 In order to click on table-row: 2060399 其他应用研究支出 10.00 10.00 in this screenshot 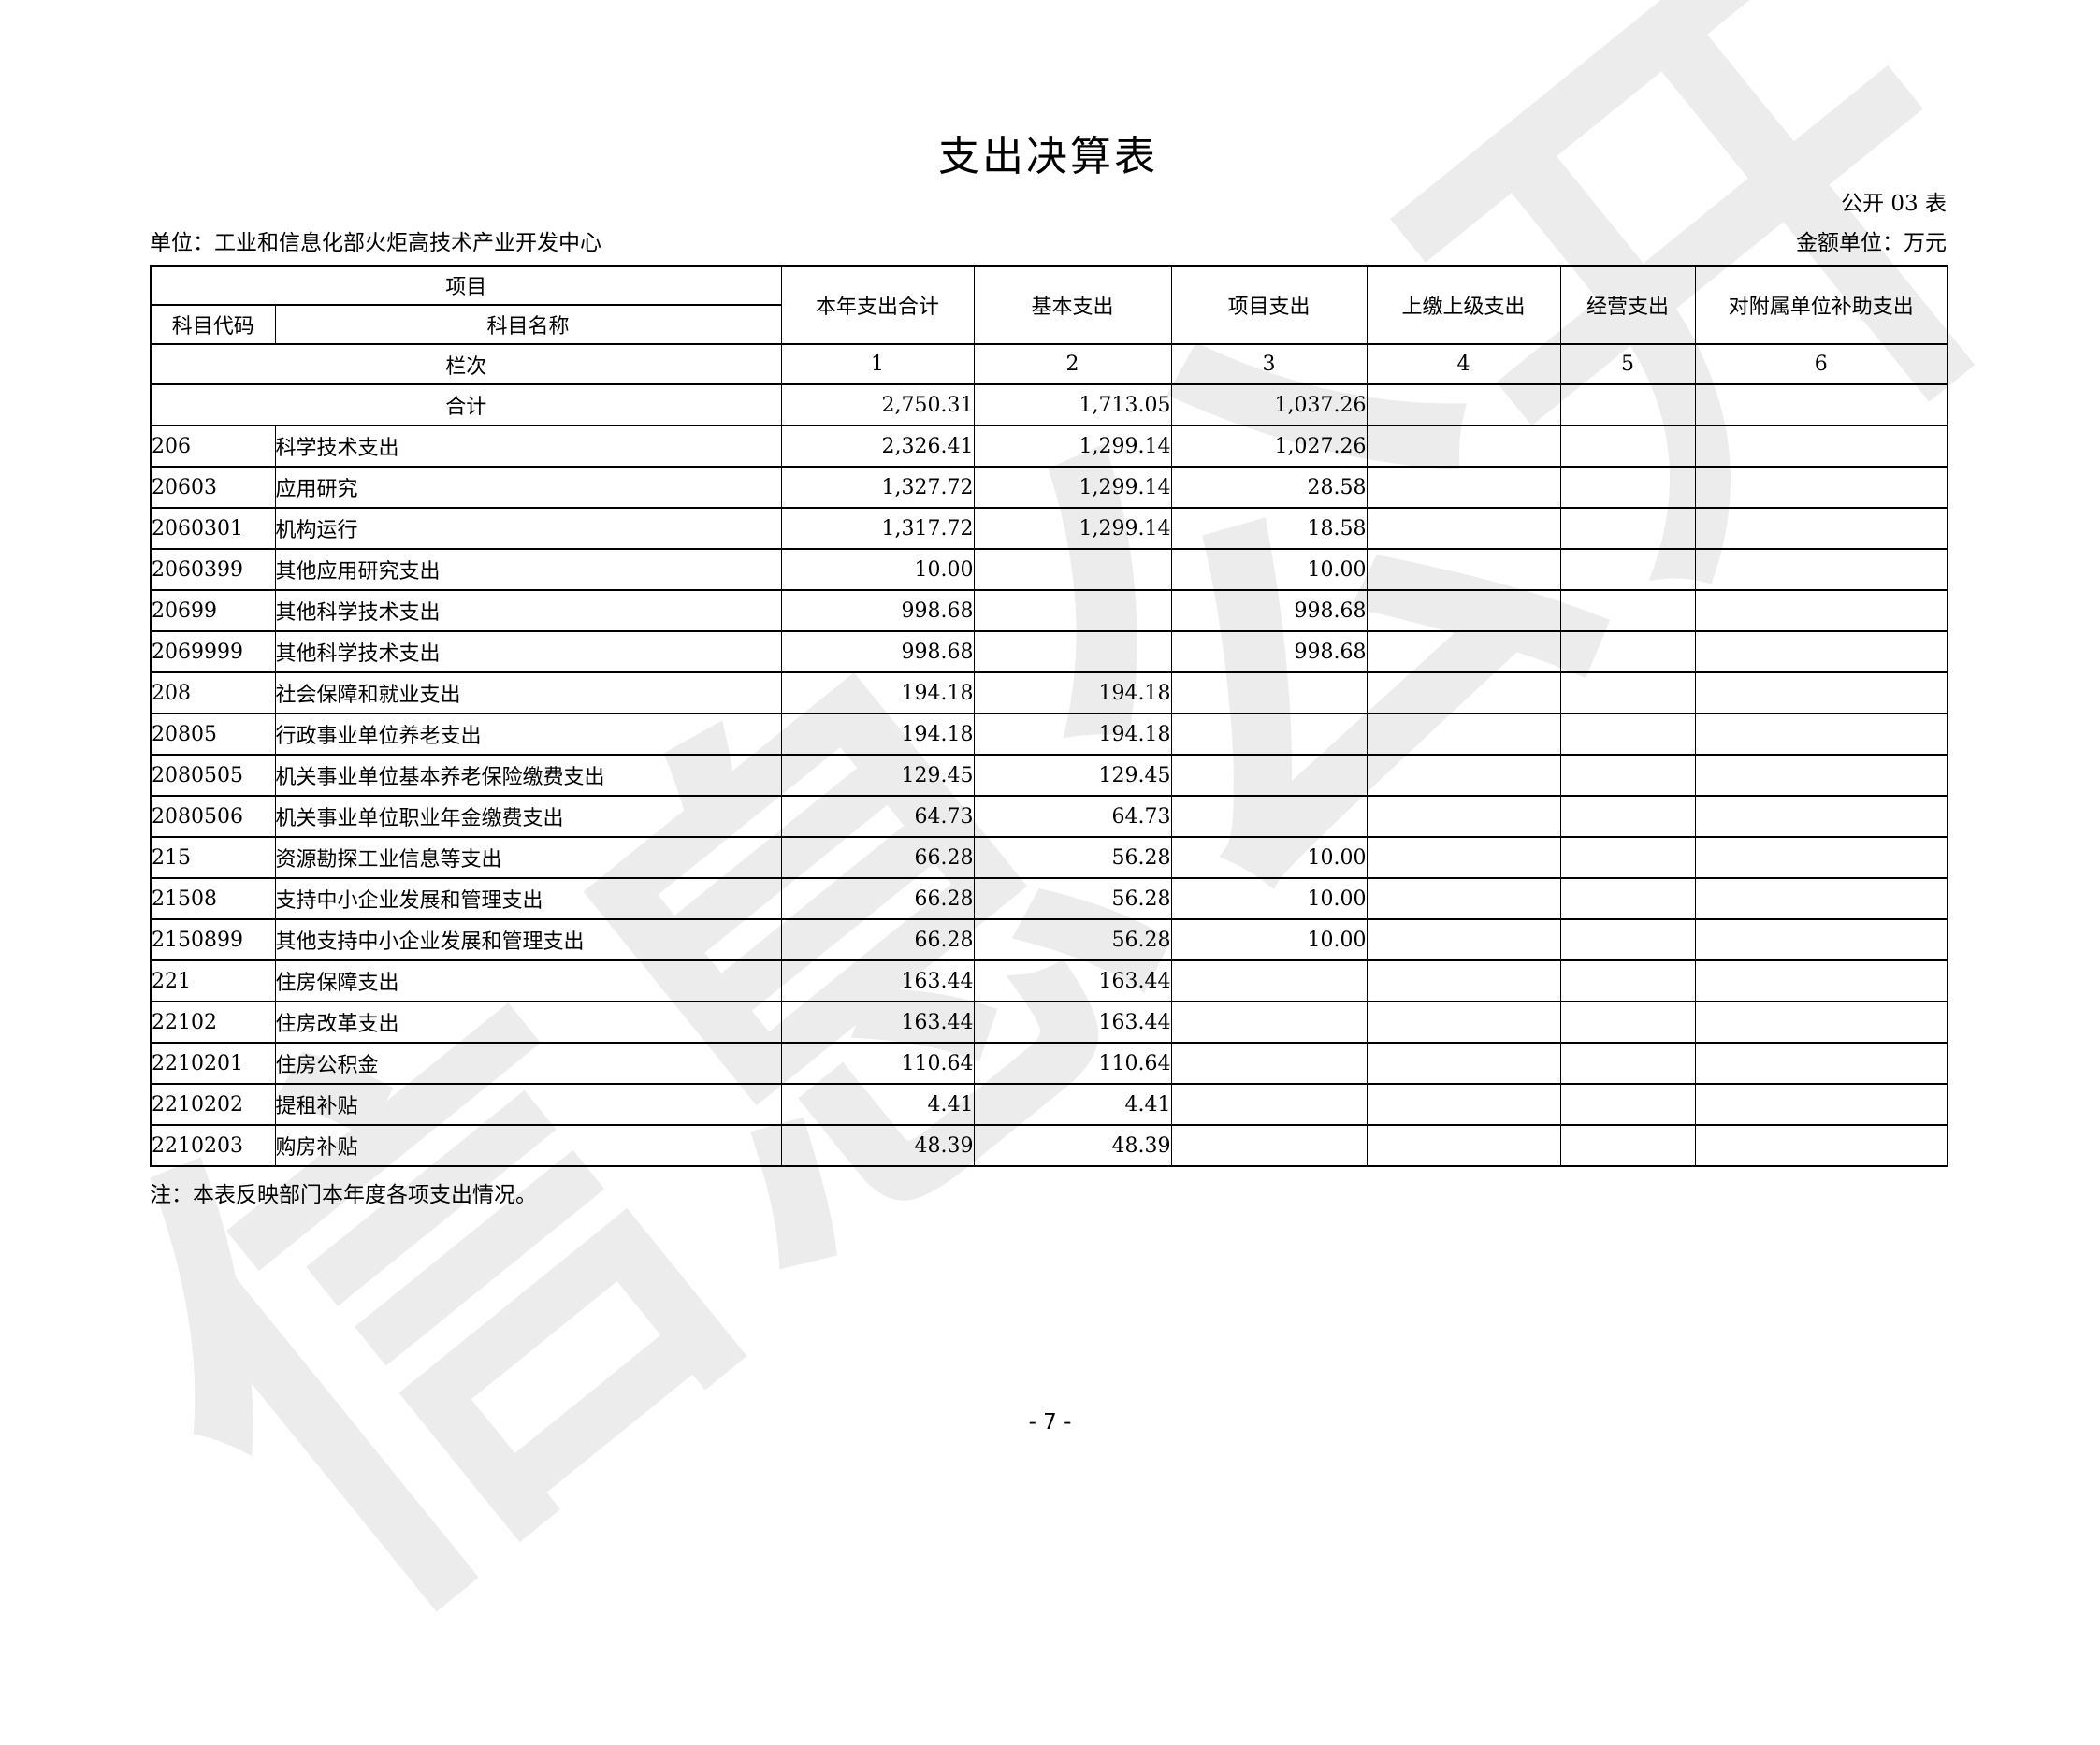, I will do `click(1049, 569)`.